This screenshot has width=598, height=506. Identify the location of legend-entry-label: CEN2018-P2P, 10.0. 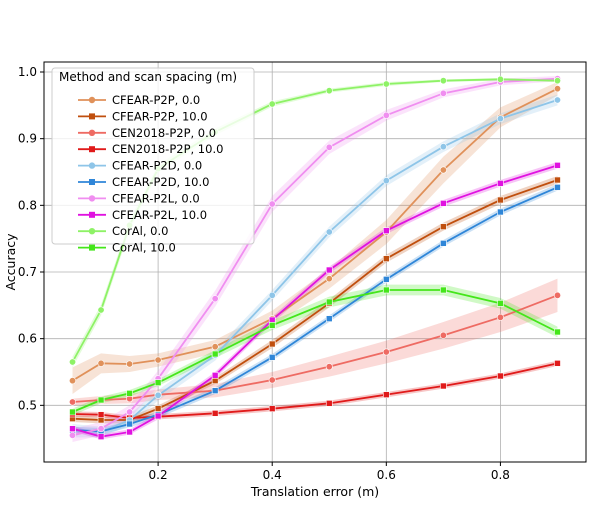
(167, 149).